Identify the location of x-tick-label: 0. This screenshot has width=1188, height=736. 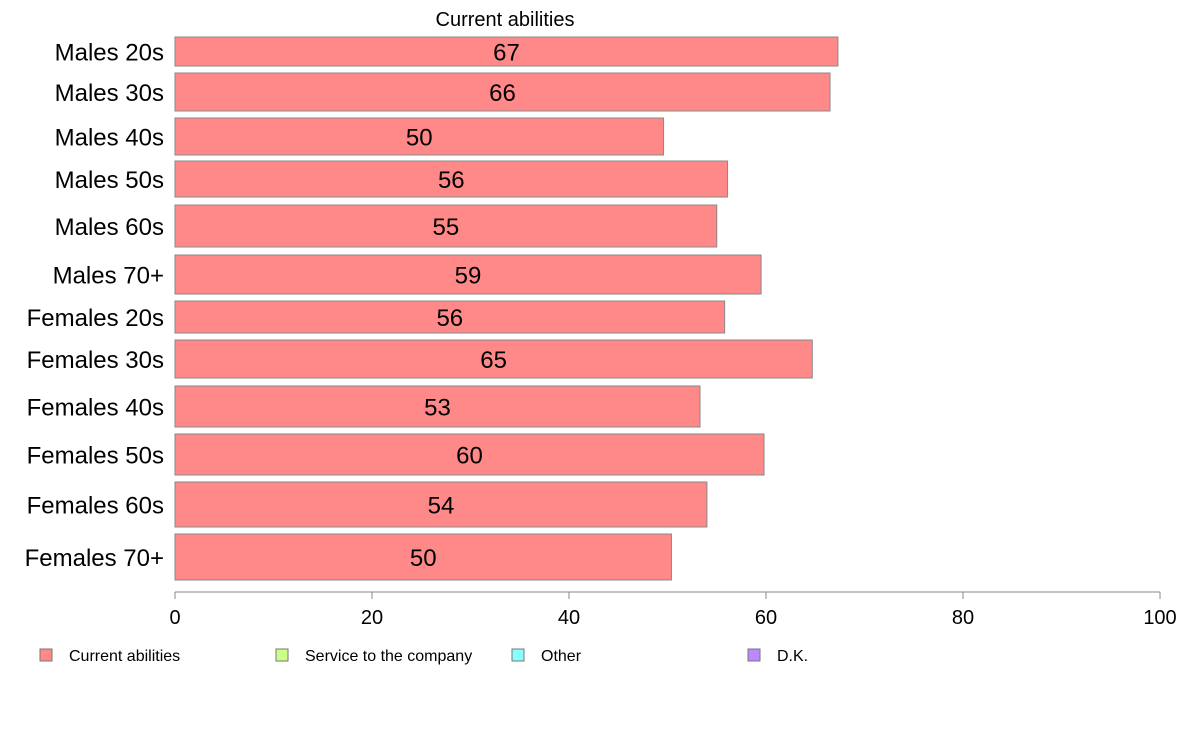
(174, 618).